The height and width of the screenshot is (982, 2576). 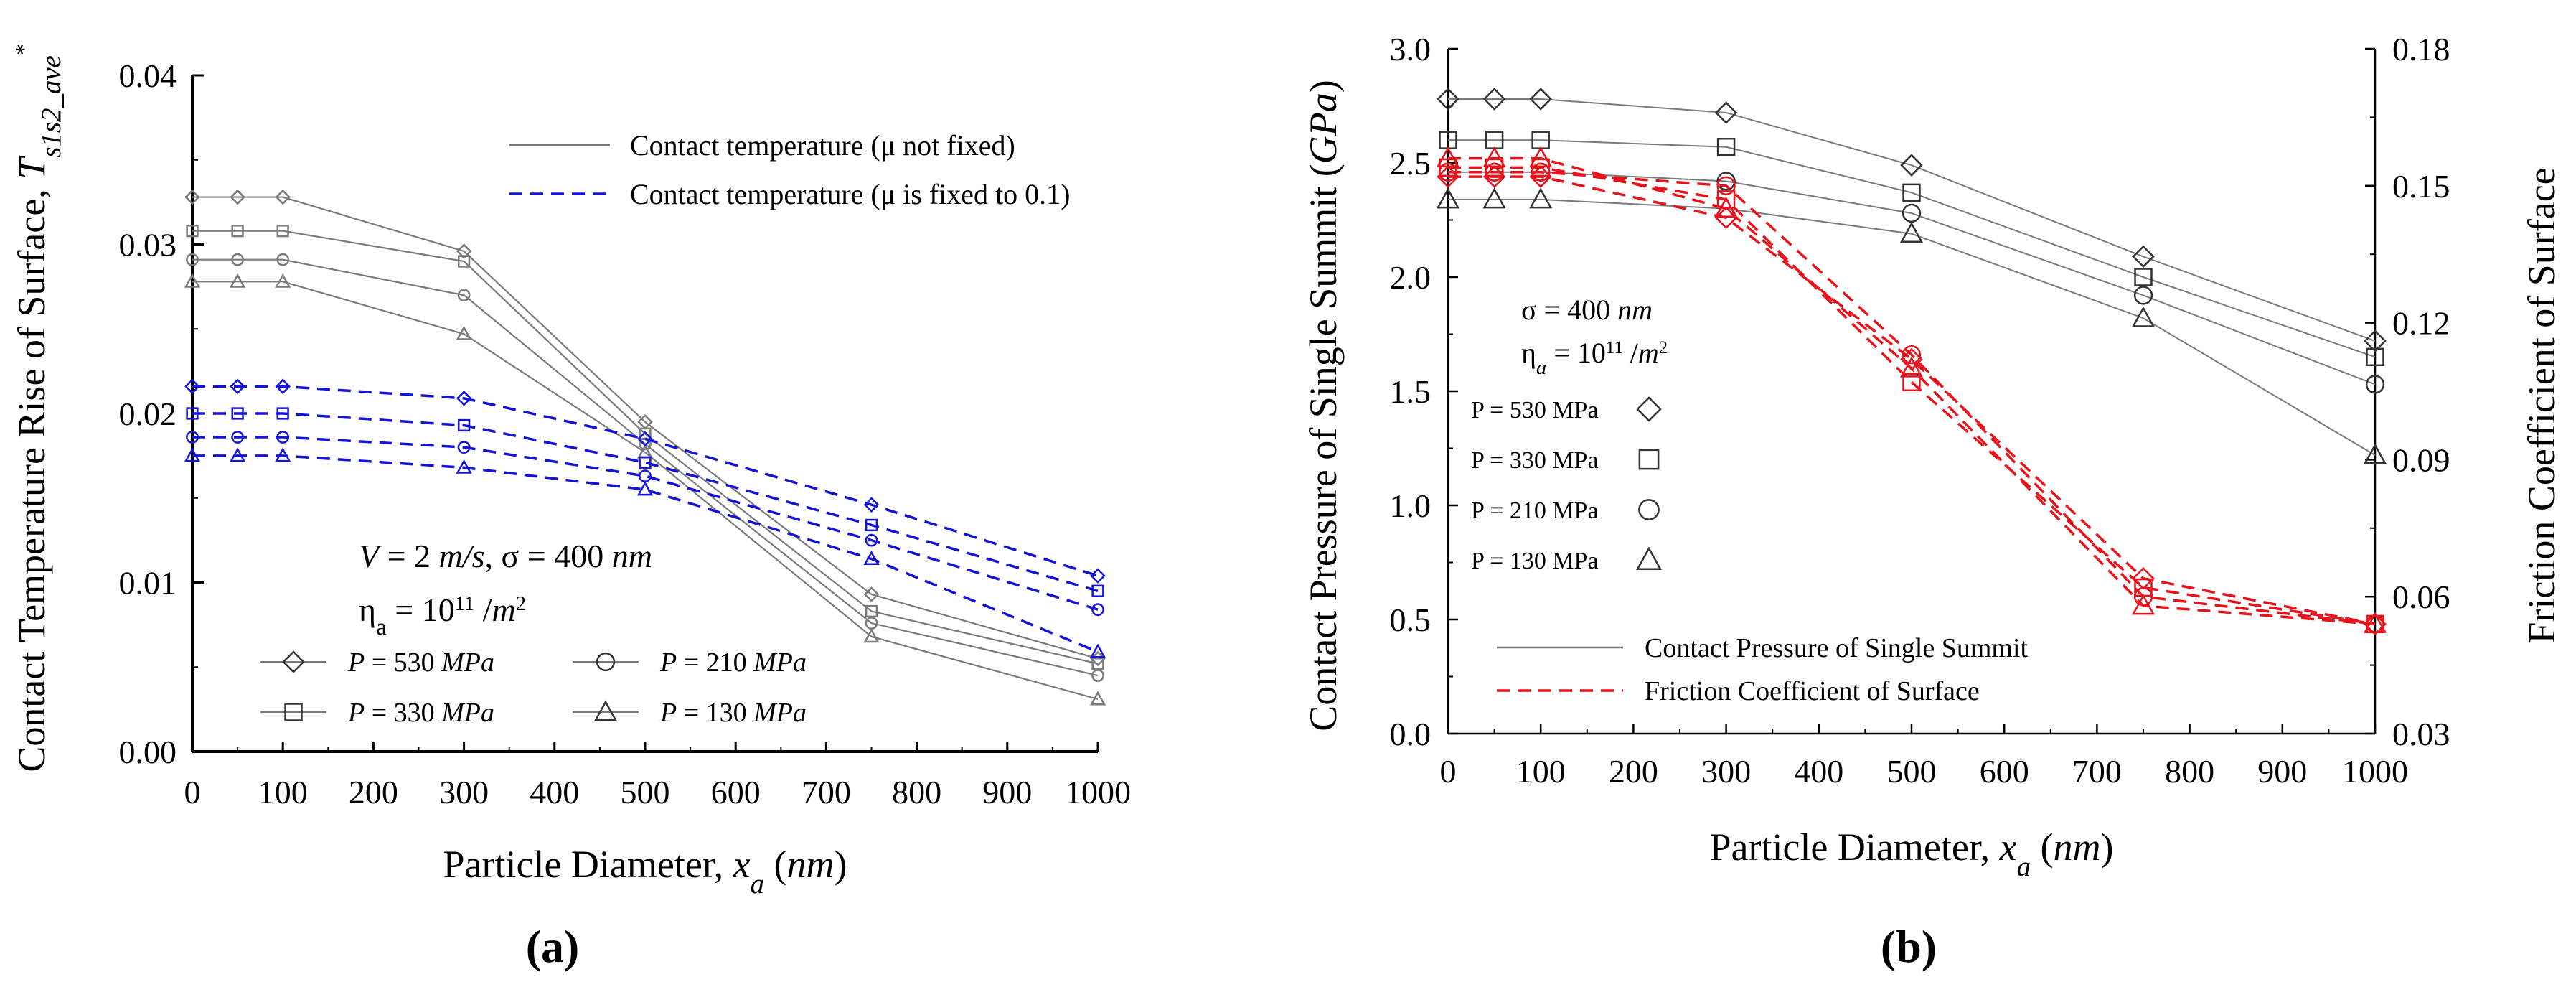 I want to click on y-tick-label: 0.5, so click(x=1411, y=620).